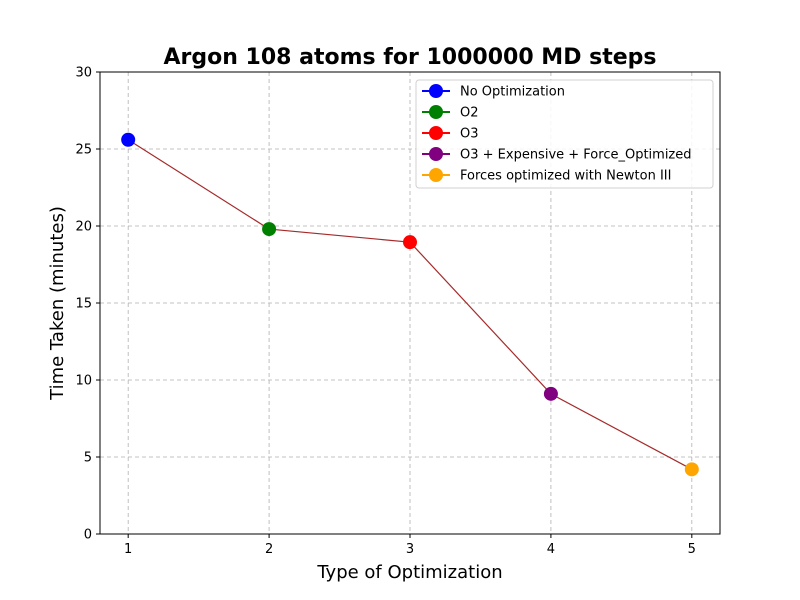 This screenshot has height=600, width=800. Describe the element at coordinates (88, 535) in the screenshot. I see `y-tick-label: 0` at that location.